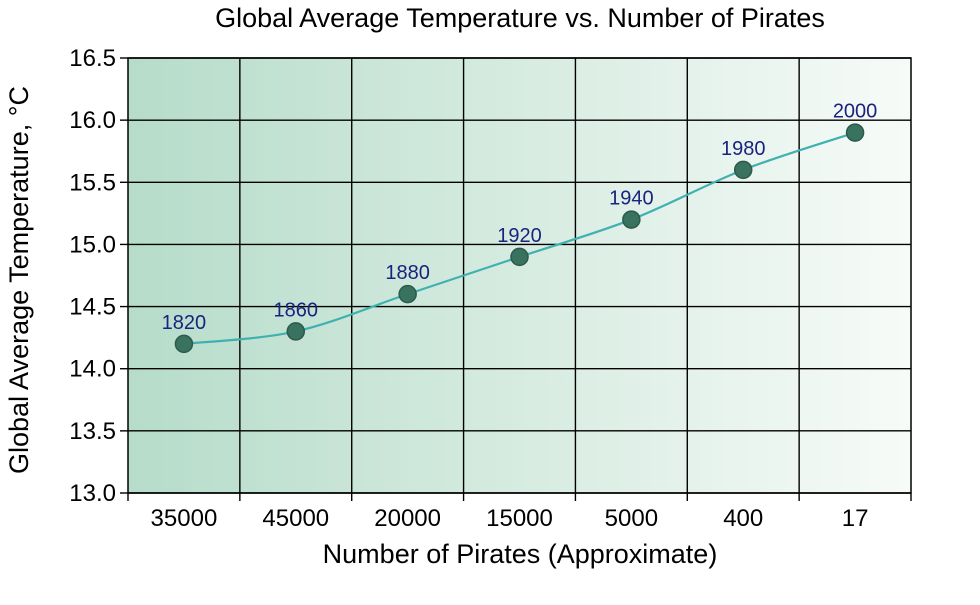 The width and height of the screenshot is (980, 605). I want to click on x-tick-label: 20000, so click(407, 518).